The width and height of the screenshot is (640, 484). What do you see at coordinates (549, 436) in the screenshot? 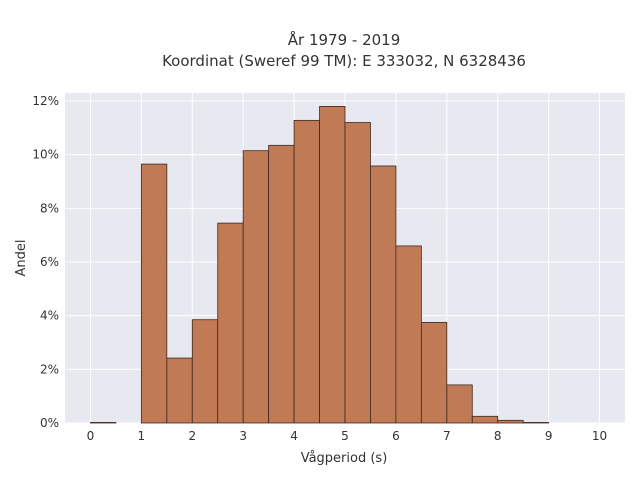
I see `x-tick-label: 9` at bounding box center [549, 436].